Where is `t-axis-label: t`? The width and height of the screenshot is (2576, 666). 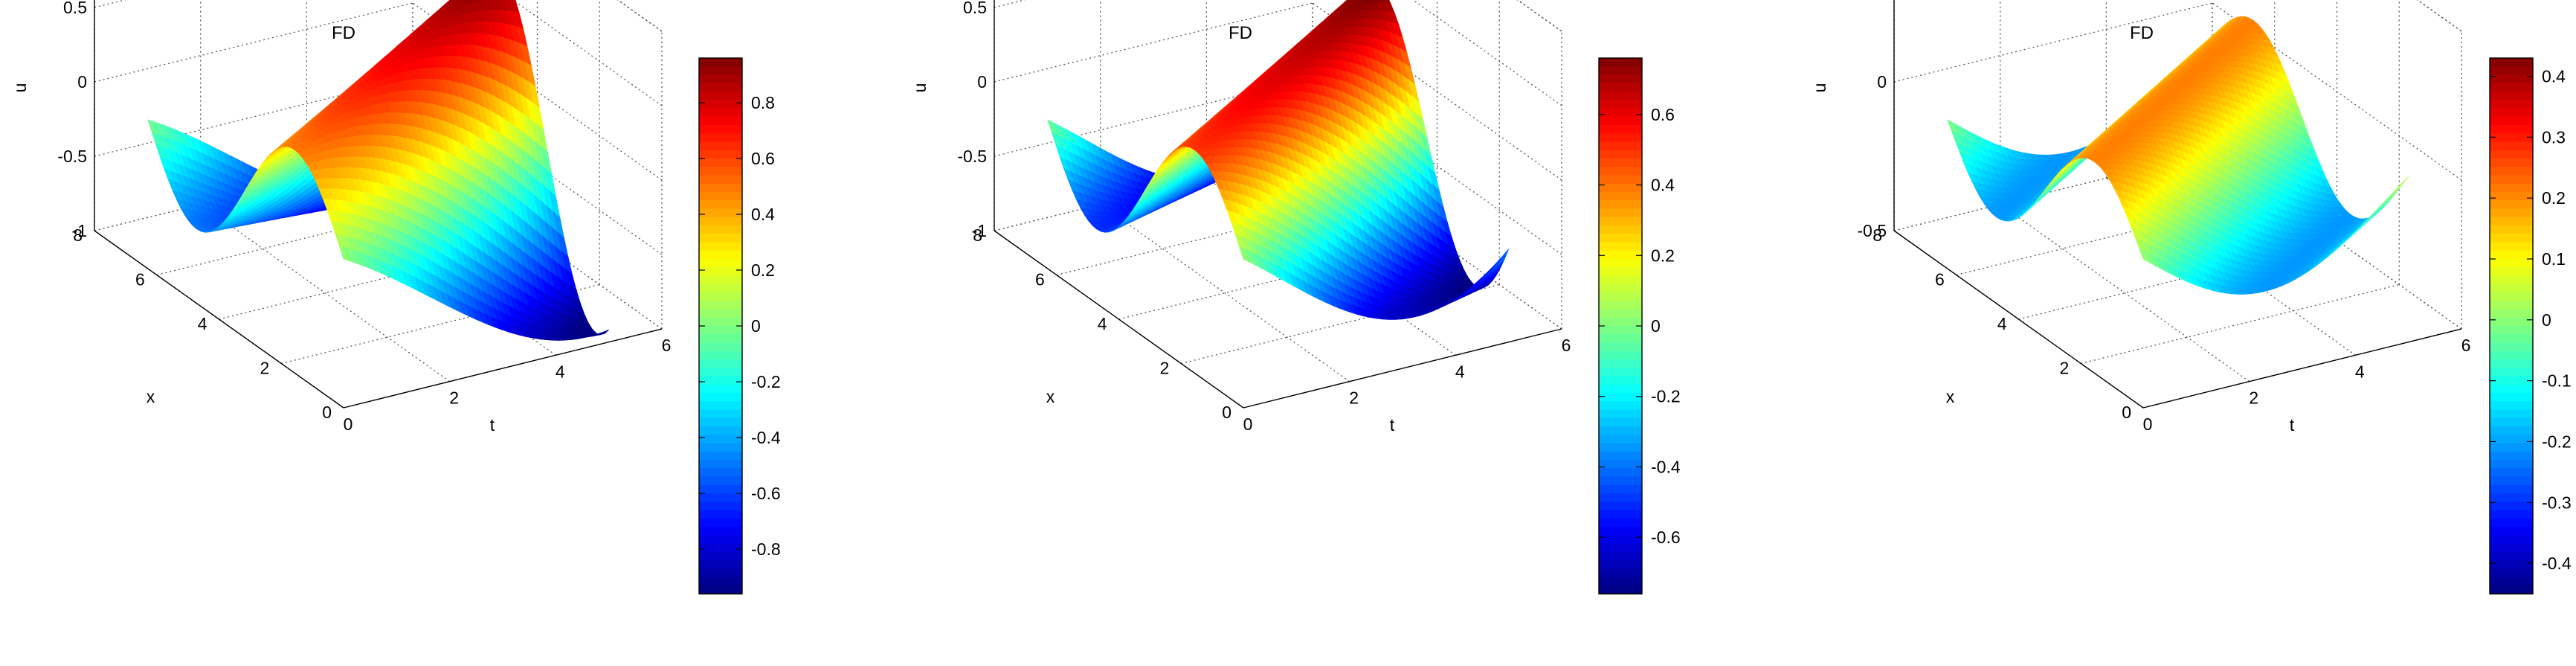 t-axis-label: t is located at coordinates (1392, 425).